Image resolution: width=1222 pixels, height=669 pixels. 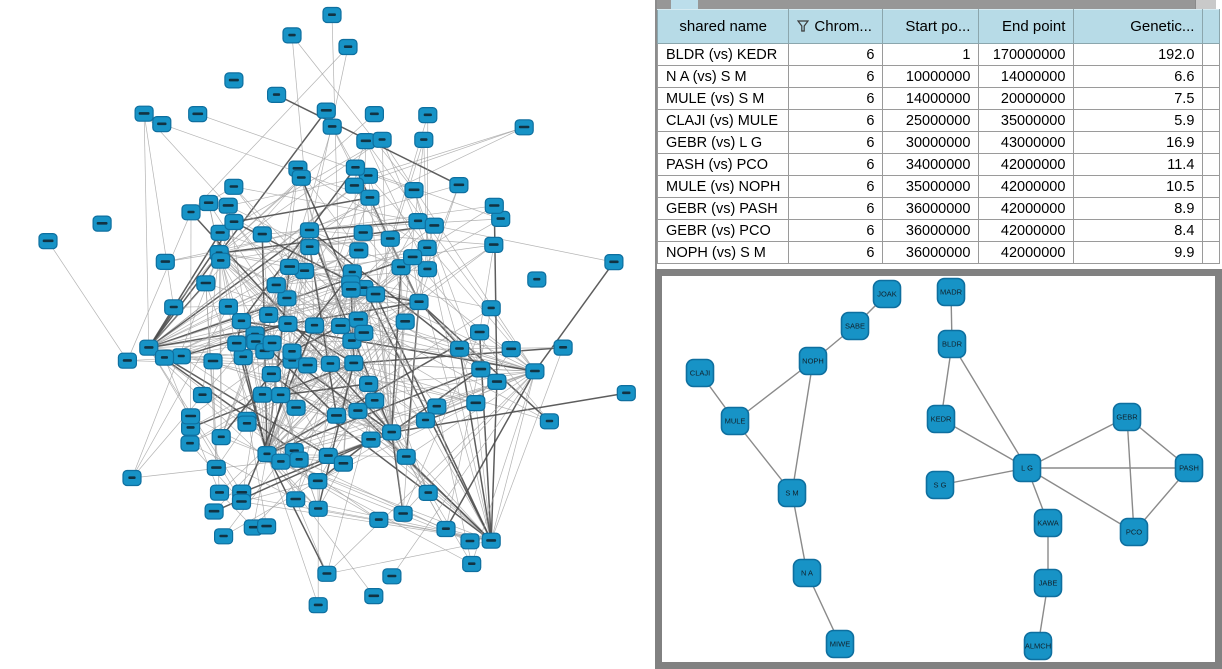 I want to click on subnet-node-joak: JOAK, so click(x=887, y=294).